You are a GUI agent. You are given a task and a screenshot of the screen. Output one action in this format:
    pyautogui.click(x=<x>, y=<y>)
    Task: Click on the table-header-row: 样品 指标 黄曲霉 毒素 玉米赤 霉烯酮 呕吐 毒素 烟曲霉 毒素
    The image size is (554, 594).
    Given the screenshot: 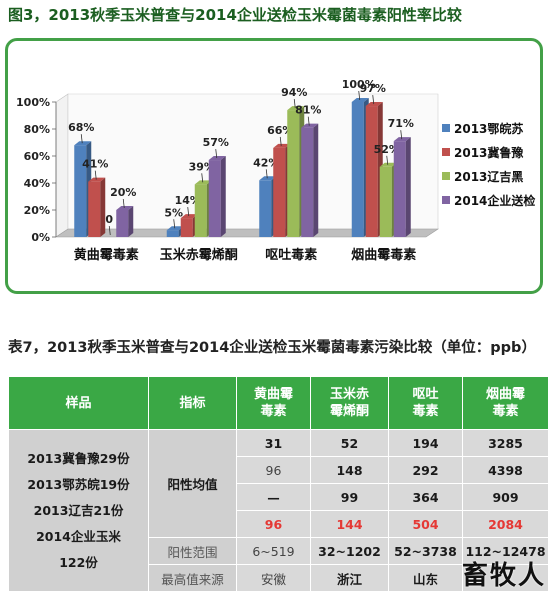 What is the action you would take?
    pyautogui.click(x=278, y=403)
    